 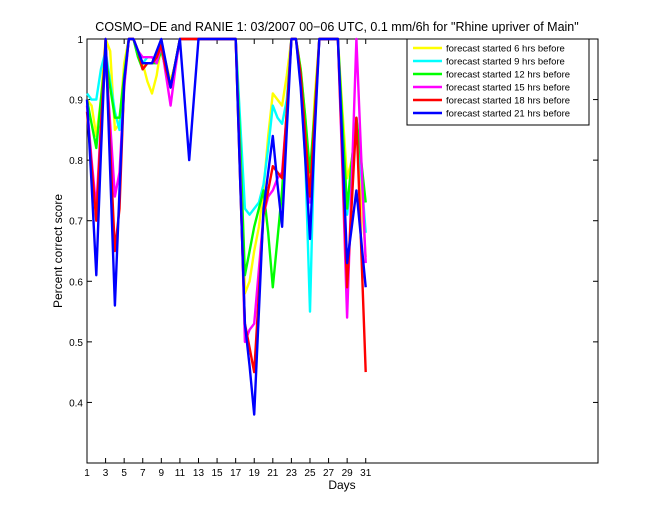 I want to click on y-axis-label: Percent correct score, so click(x=58, y=251).